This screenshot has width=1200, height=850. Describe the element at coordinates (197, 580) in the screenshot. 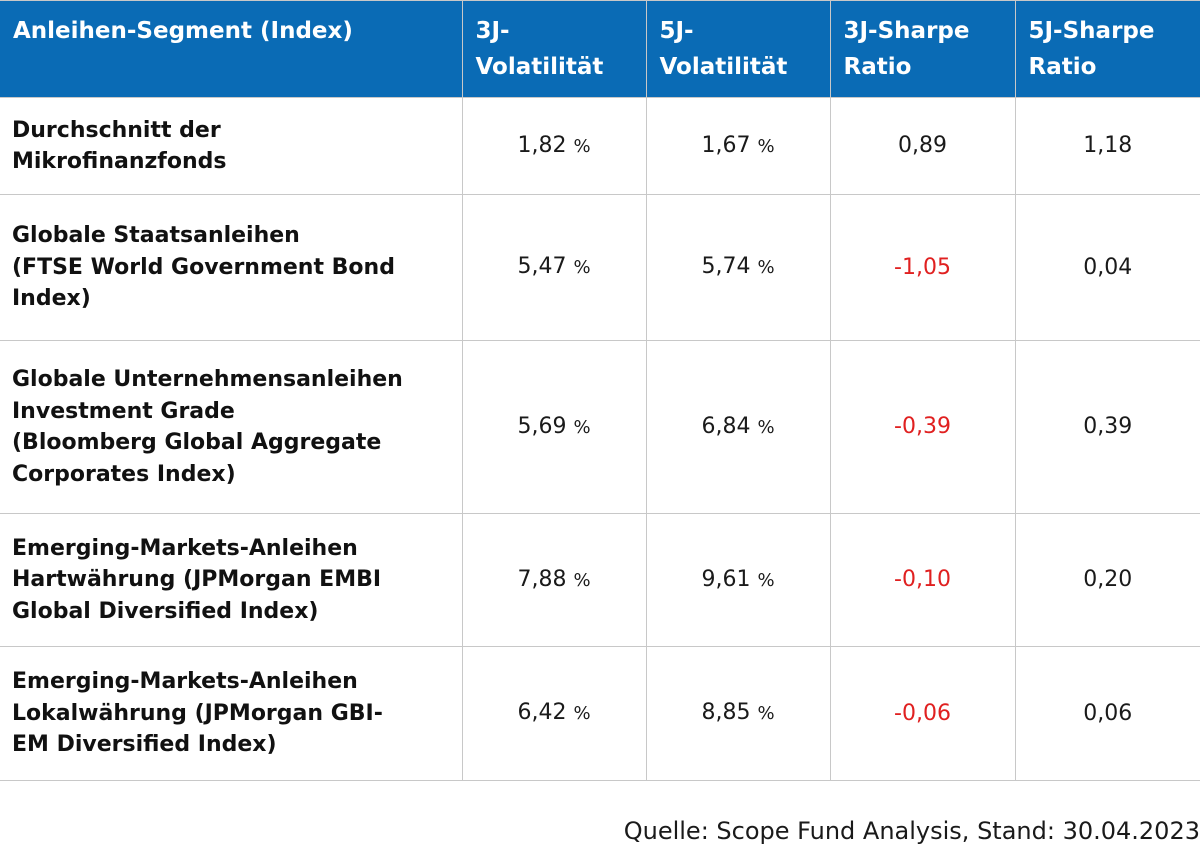

I see `segment-label-line: Hartwährung (JPMorgan EMBI` at that location.